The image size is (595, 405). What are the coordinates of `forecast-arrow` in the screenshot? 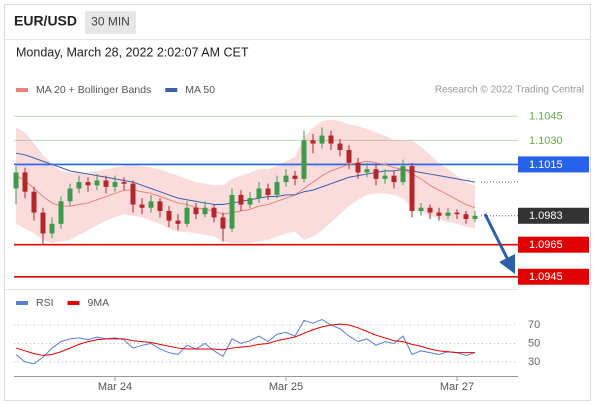 It's located at (499, 244).